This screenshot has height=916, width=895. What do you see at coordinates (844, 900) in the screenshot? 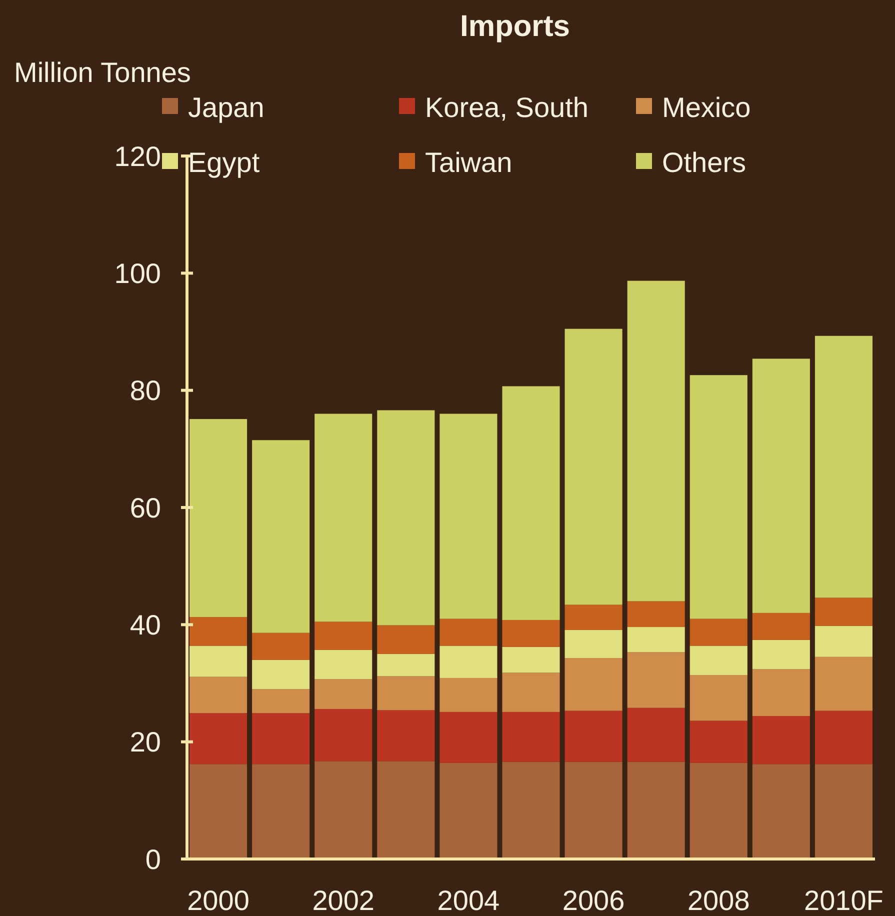
I see `x-tick-label: 2010F` at bounding box center [844, 900].